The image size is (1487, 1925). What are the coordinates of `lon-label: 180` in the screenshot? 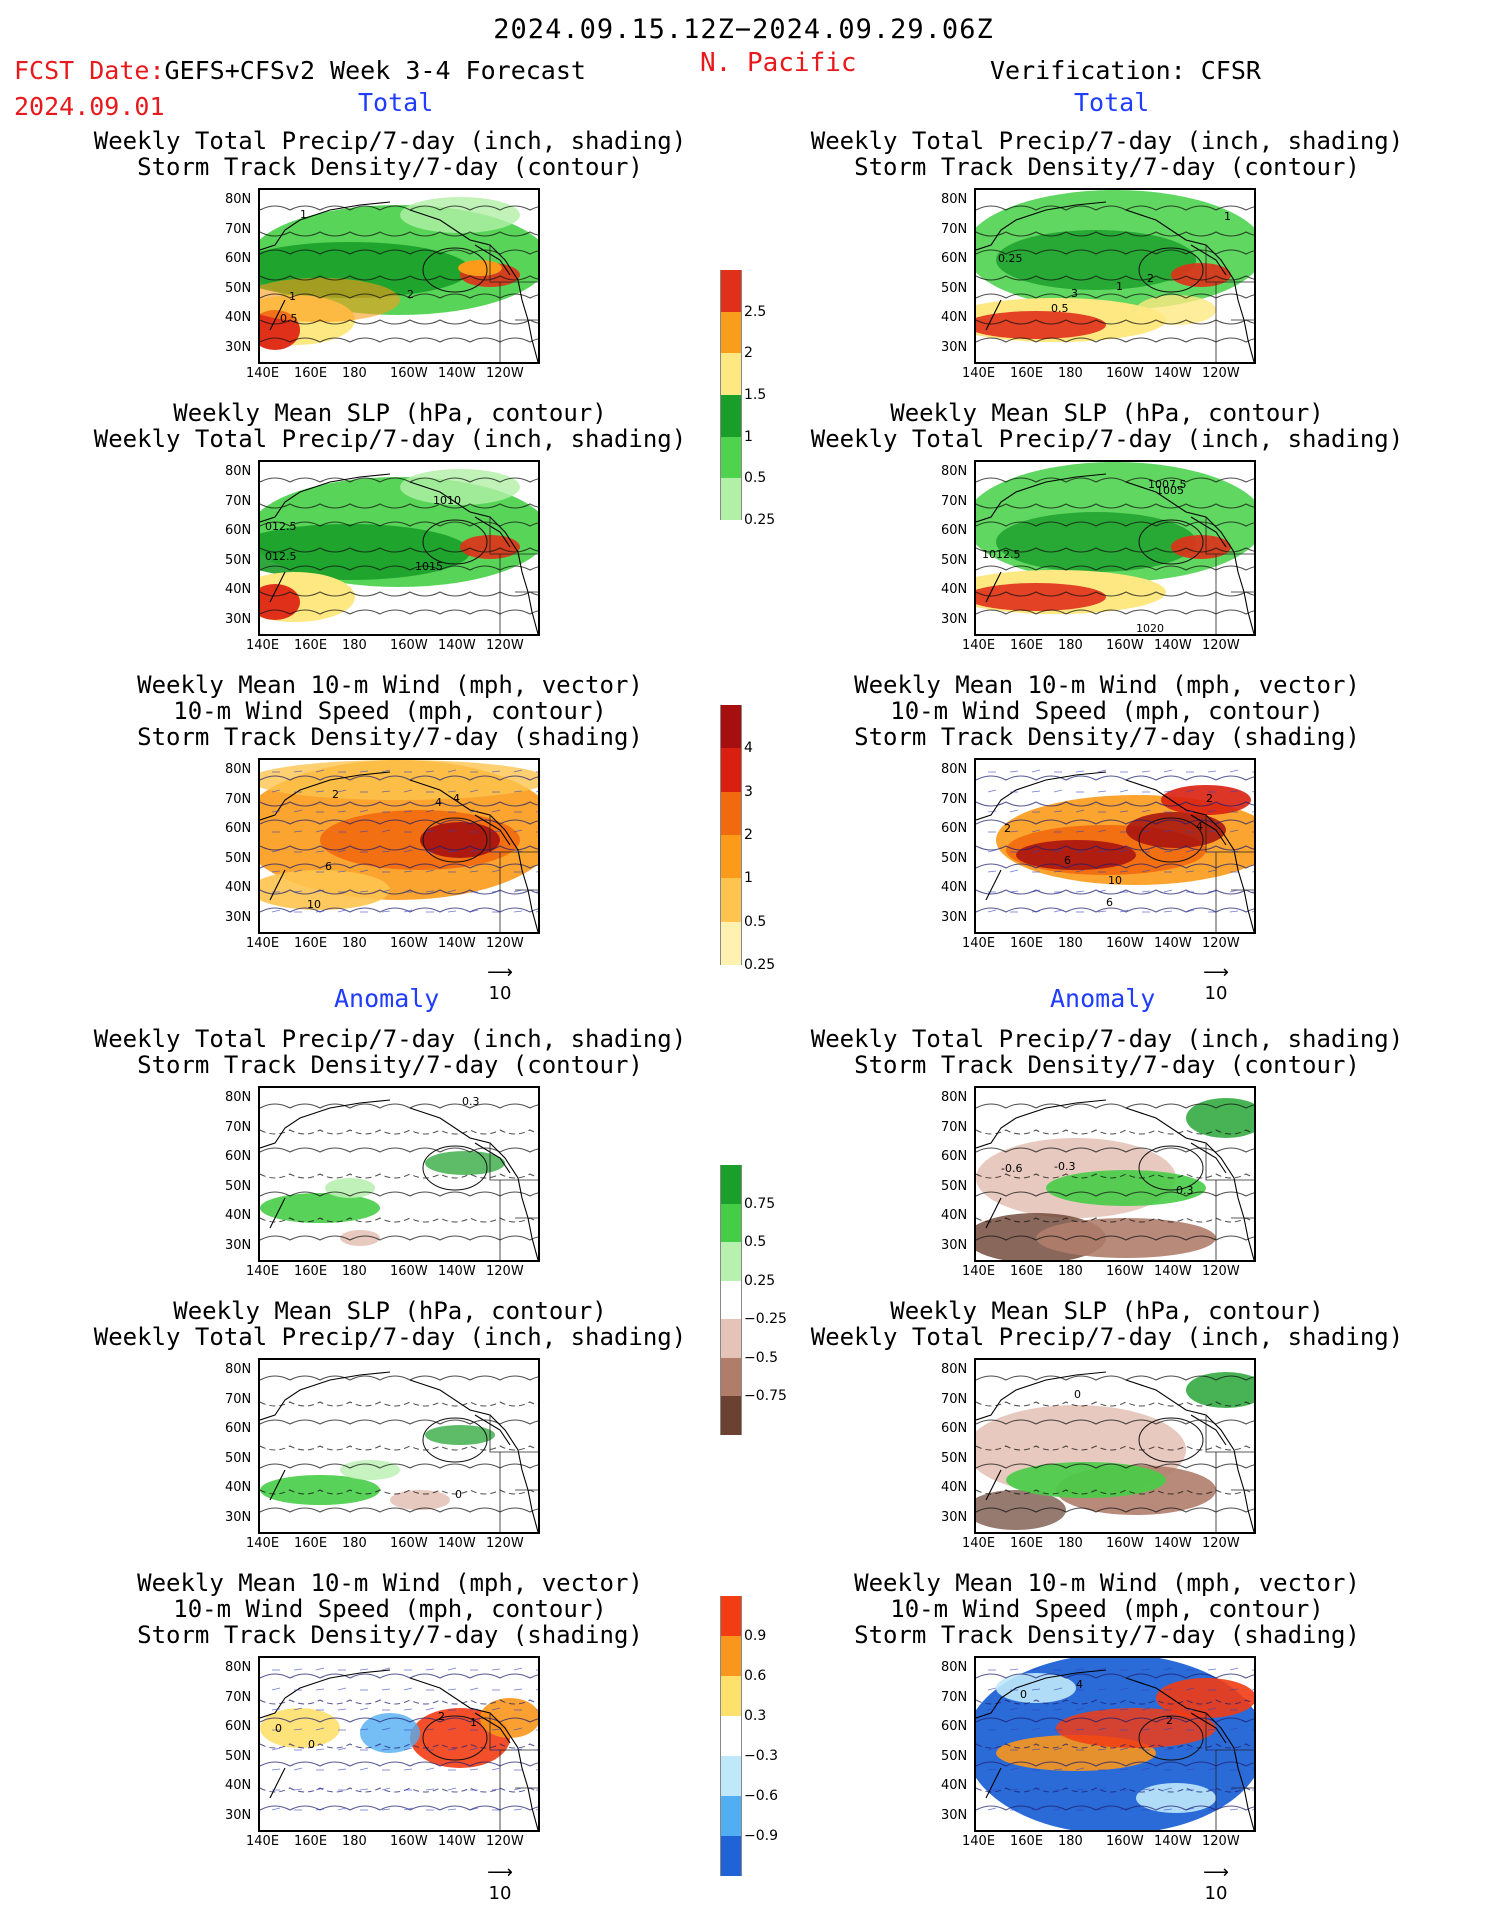 It's located at (1070, 1841).